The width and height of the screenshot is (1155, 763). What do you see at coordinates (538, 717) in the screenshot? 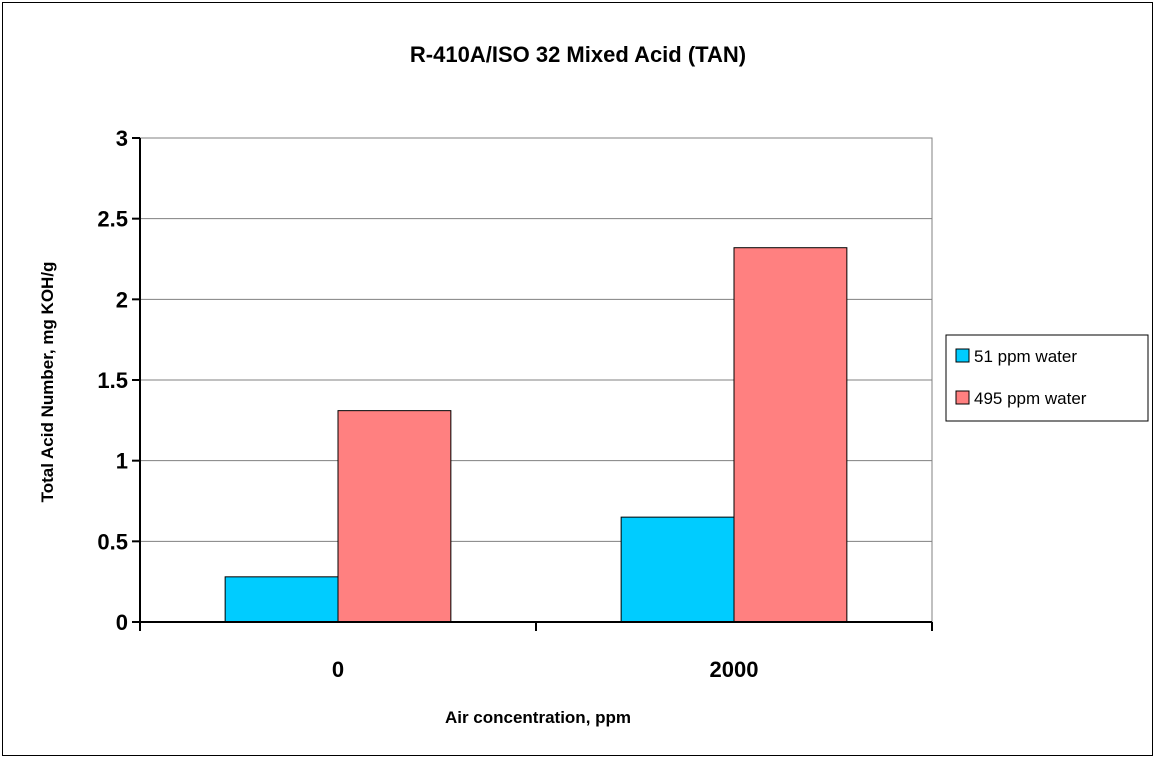
I see `x-axis-label: Air concentration, ppm` at bounding box center [538, 717].